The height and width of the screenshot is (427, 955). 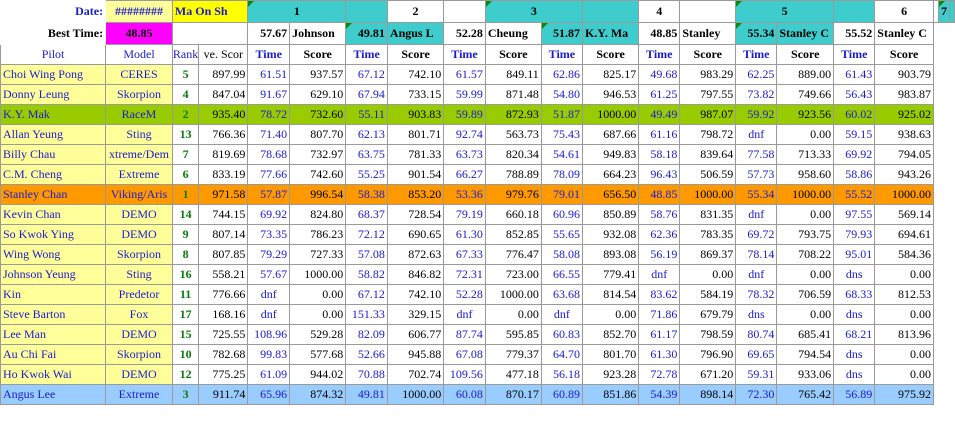 I want to click on round-3-blank, so click(x=610, y=11).